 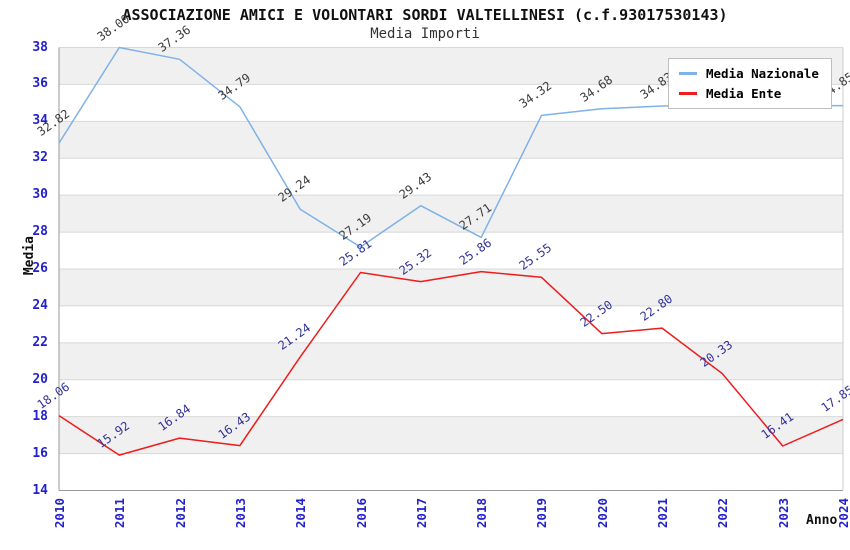 What do you see at coordinates (425, 34) in the screenshot?
I see `chart-subtitle: Media Importi` at bounding box center [425, 34].